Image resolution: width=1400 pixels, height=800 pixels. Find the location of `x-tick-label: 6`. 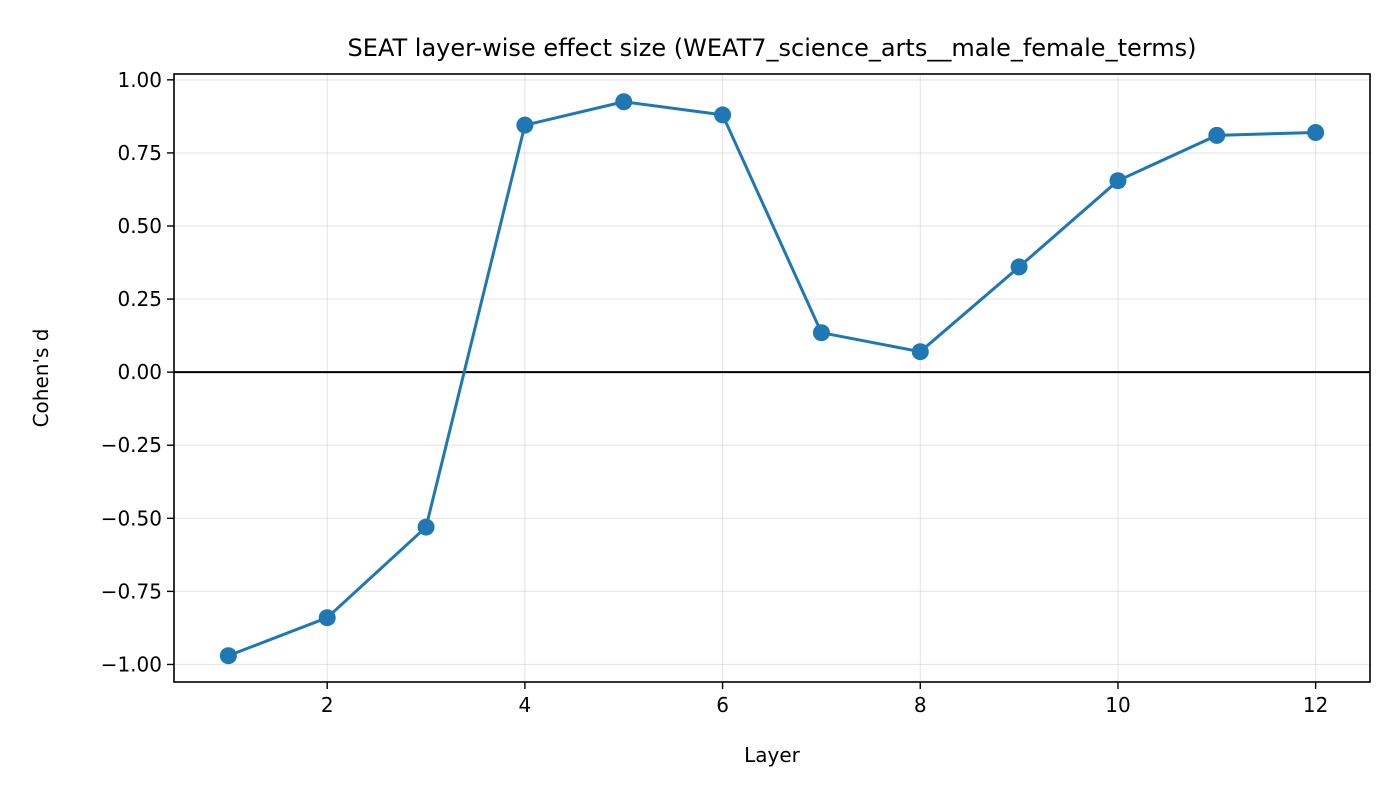

x-tick-label: 6 is located at coordinates (722, 705).